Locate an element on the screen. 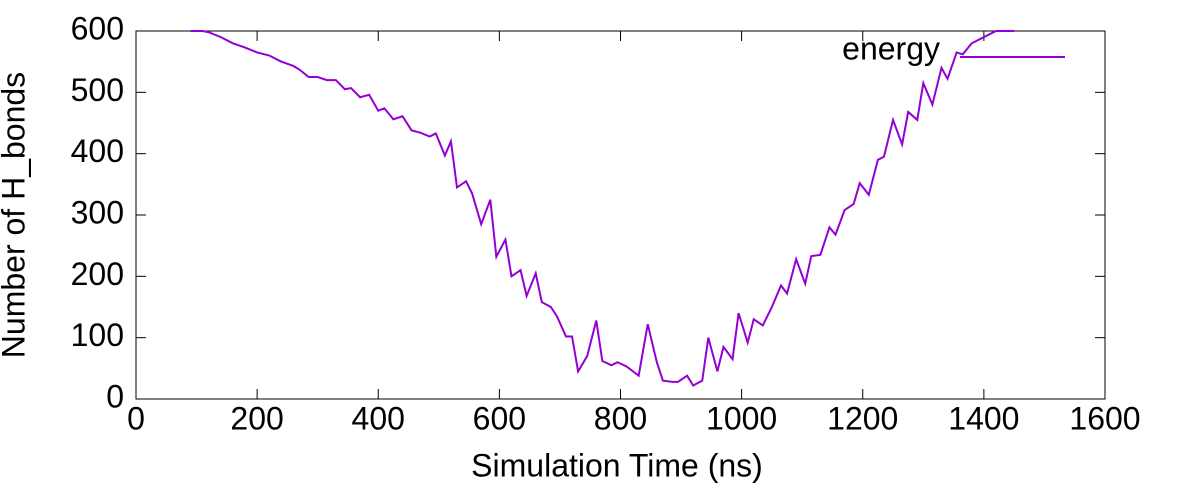 The height and width of the screenshot is (500, 1200). legend-label: energy is located at coordinates (891, 48).